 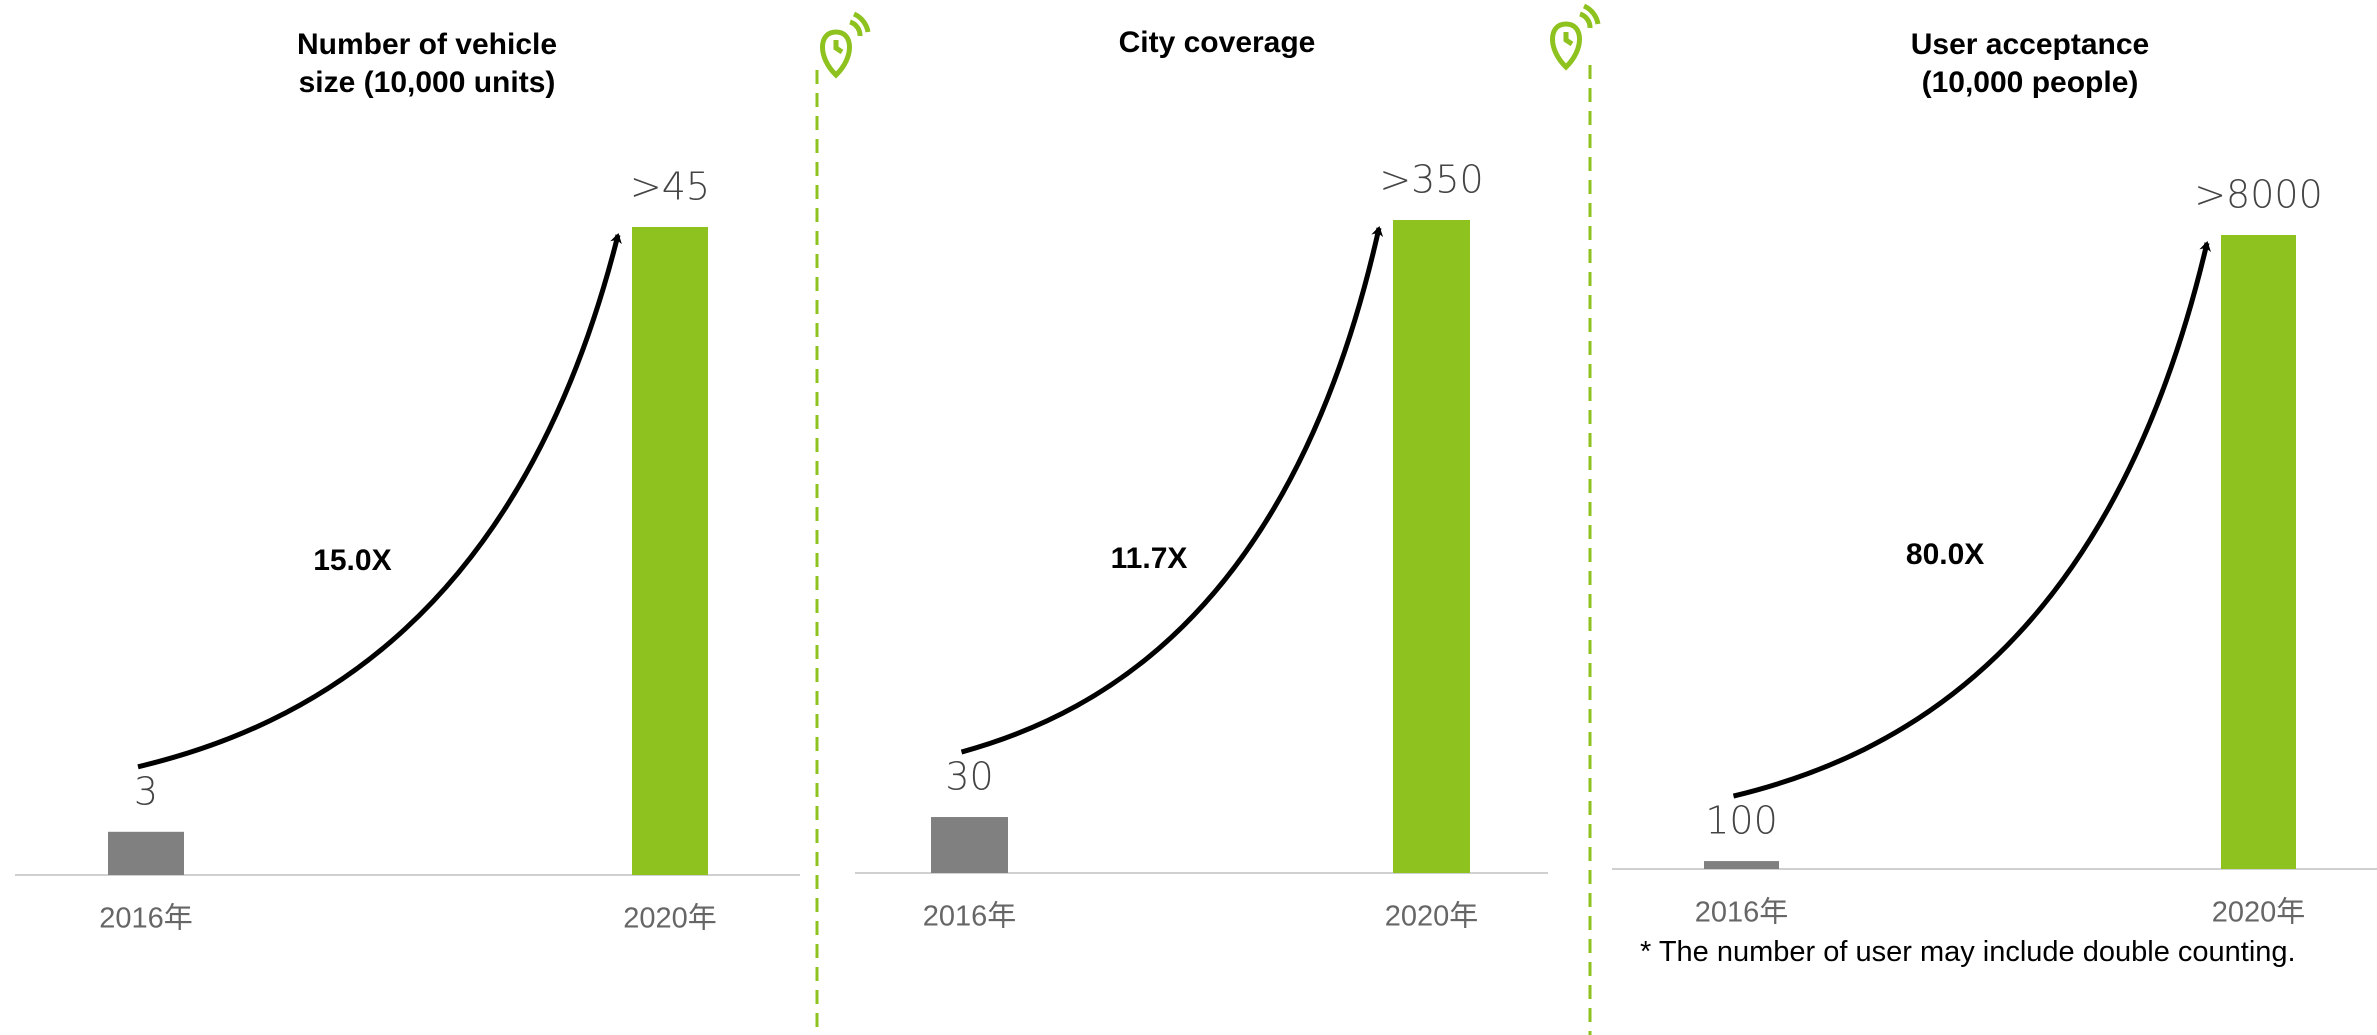 What do you see at coordinates (1945, 554) in the screenshot?
I see `growth-annotation: 80.0X` at bounding box center [1945, 554].